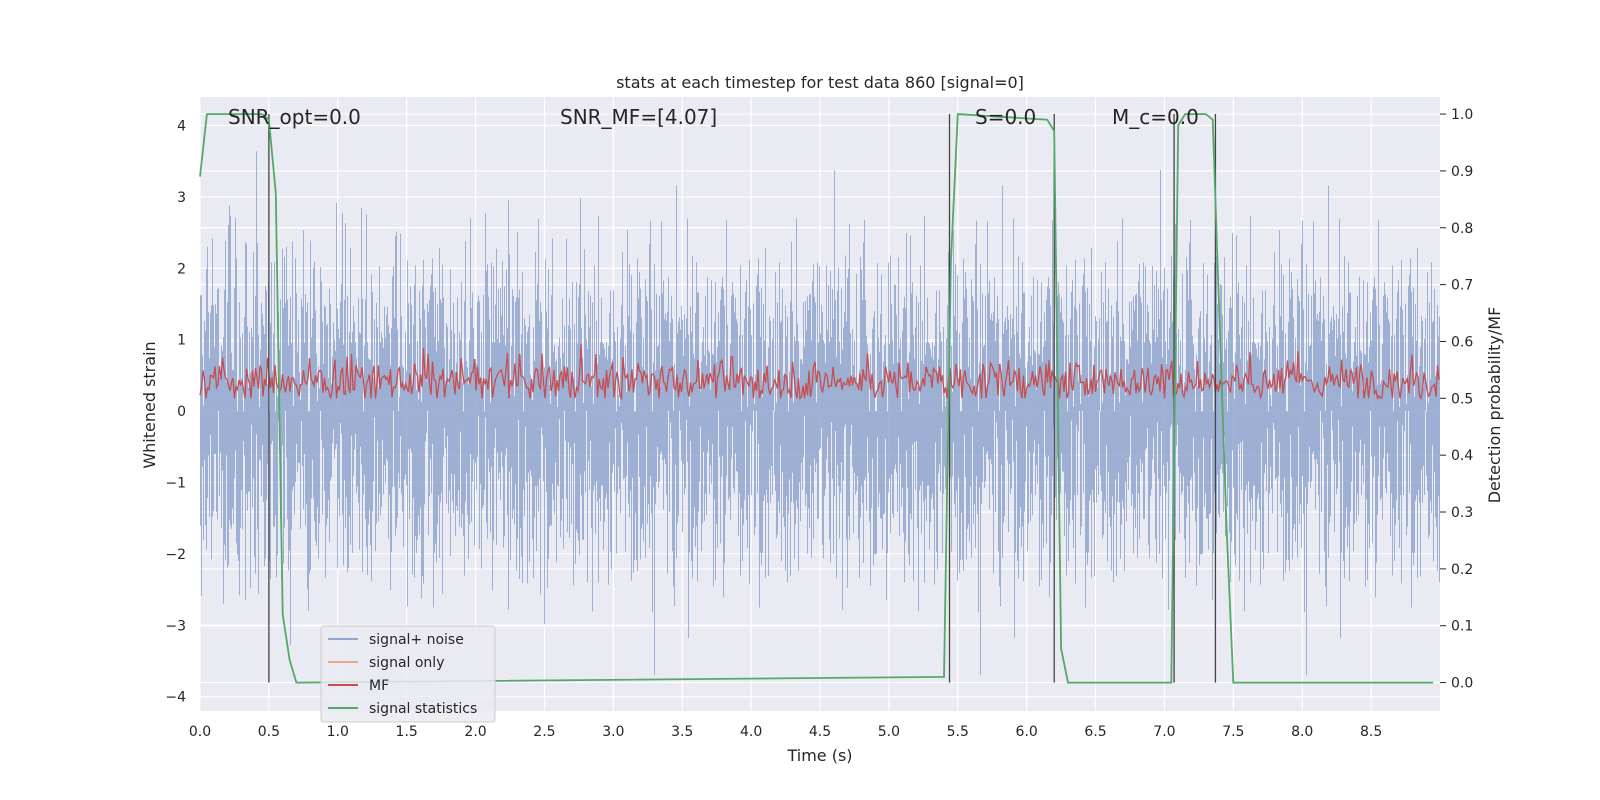 This screenshot has width=1600, height=800. Describe the element at coordinates (181, 127) in the screenshot. I see `y-tick-label: 4` at that location.